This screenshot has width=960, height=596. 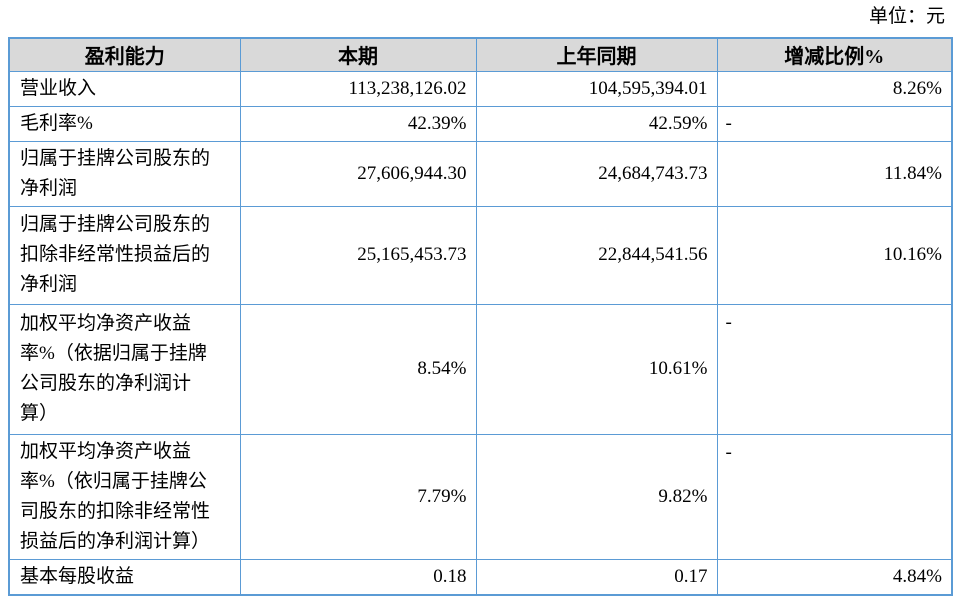 I want to click on current-value: 27,606,944.30, so click(x=358, y=173).